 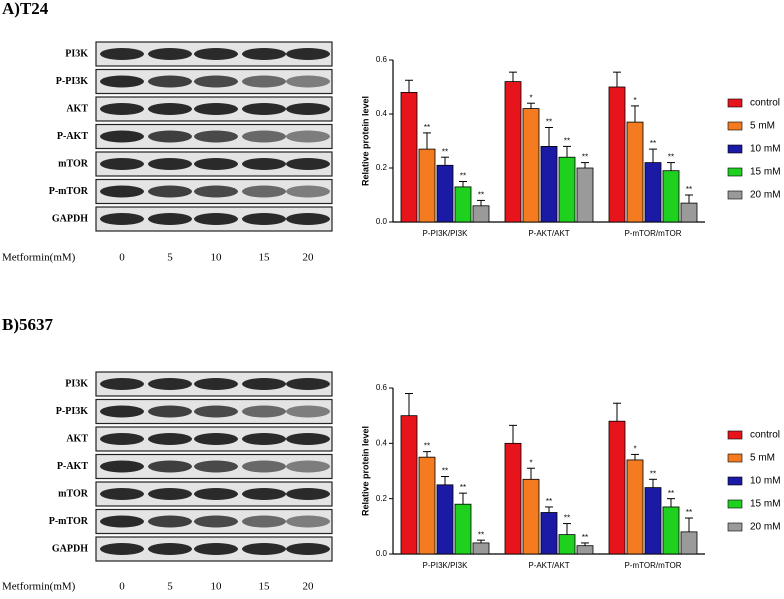 What do you see at coordinates (122, 587) in the screenshot?
I see `dose: 0` at bounding box center [122, 587].